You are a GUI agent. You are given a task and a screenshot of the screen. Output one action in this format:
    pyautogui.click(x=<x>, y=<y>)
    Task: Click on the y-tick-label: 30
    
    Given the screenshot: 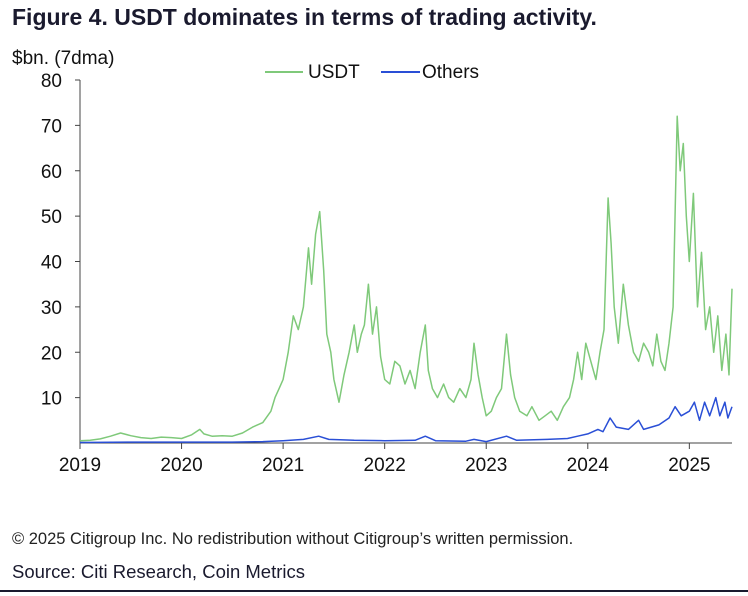 What is the action you would take?
    pyautogui.click(x=51, y=308)
    